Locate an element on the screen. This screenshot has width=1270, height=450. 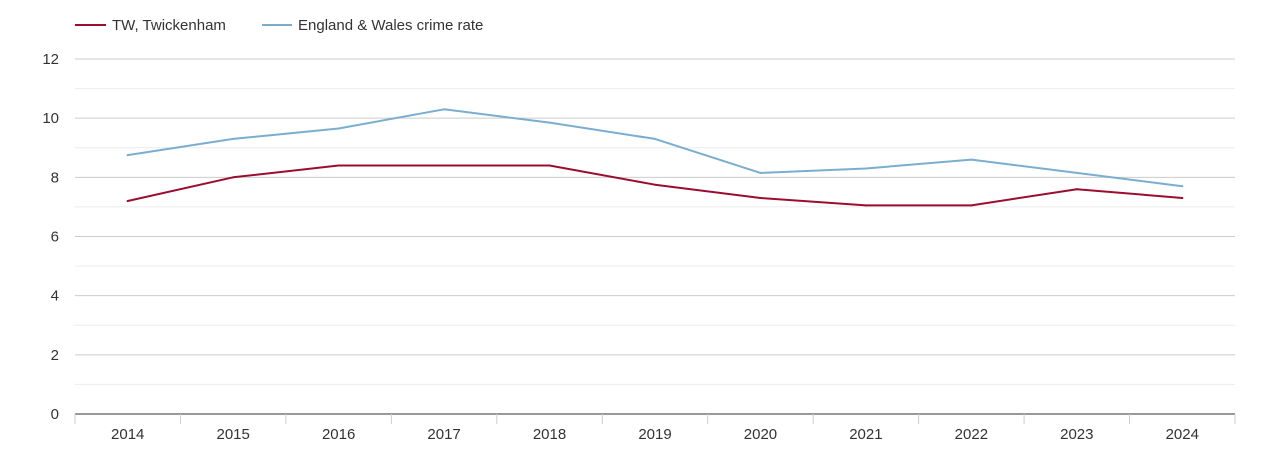
x-tick-label: 2019 is located at coordinates (654, 434).